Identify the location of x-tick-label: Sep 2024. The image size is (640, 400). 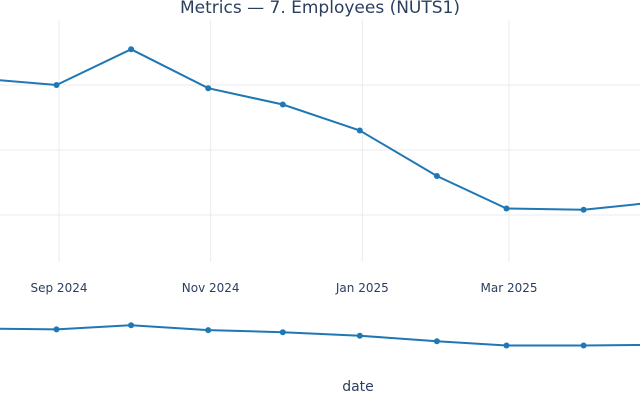
(59, 288).